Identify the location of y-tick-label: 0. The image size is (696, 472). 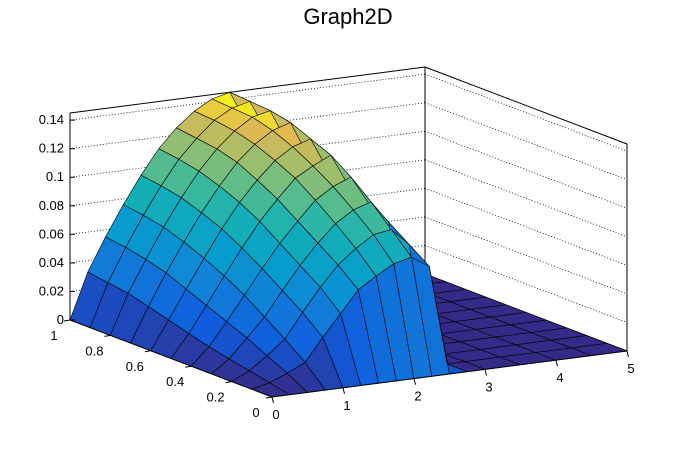
(255, 412).